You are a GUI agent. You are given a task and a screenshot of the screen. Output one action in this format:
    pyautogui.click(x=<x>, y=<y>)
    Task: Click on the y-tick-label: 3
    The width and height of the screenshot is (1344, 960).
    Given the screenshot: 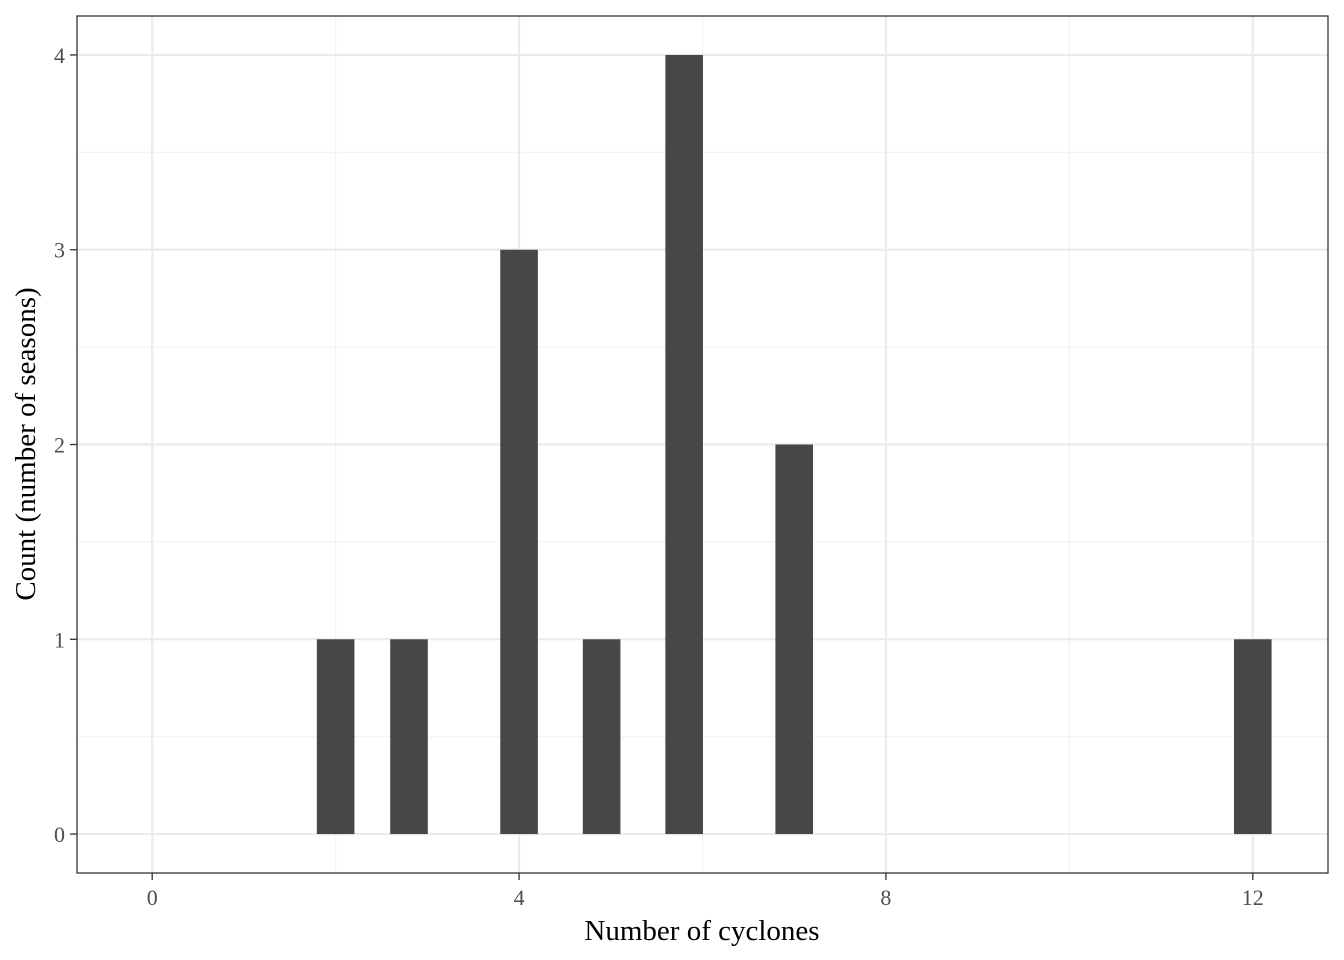 What is the action you would take?
    pyautogui.click(x=59, y=250)
    